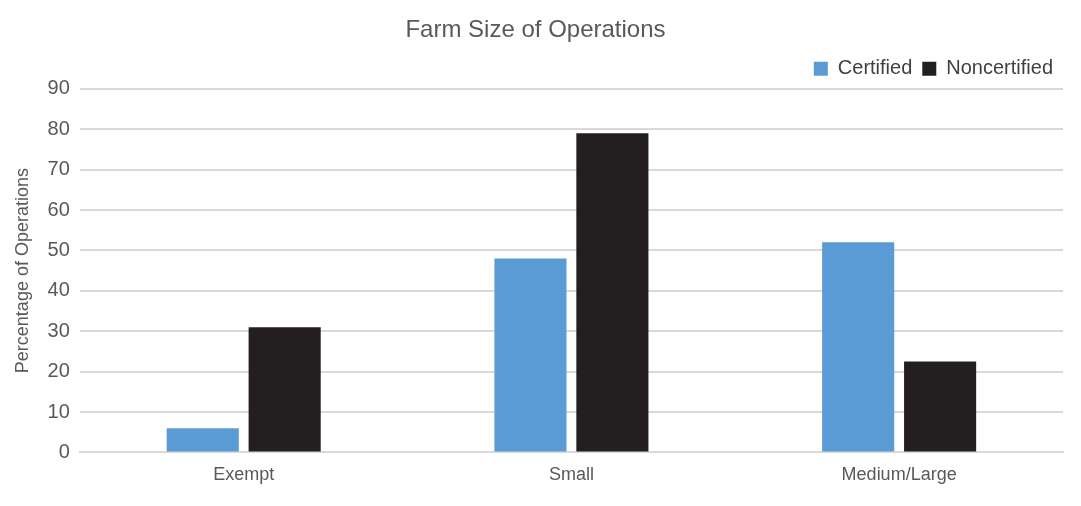 Image resolution: width=1081 pixels, height=506 pixels. Describe the element at coordinates (999, 67) in the screenshot. I see `legend-label: Noncertified` at that location.